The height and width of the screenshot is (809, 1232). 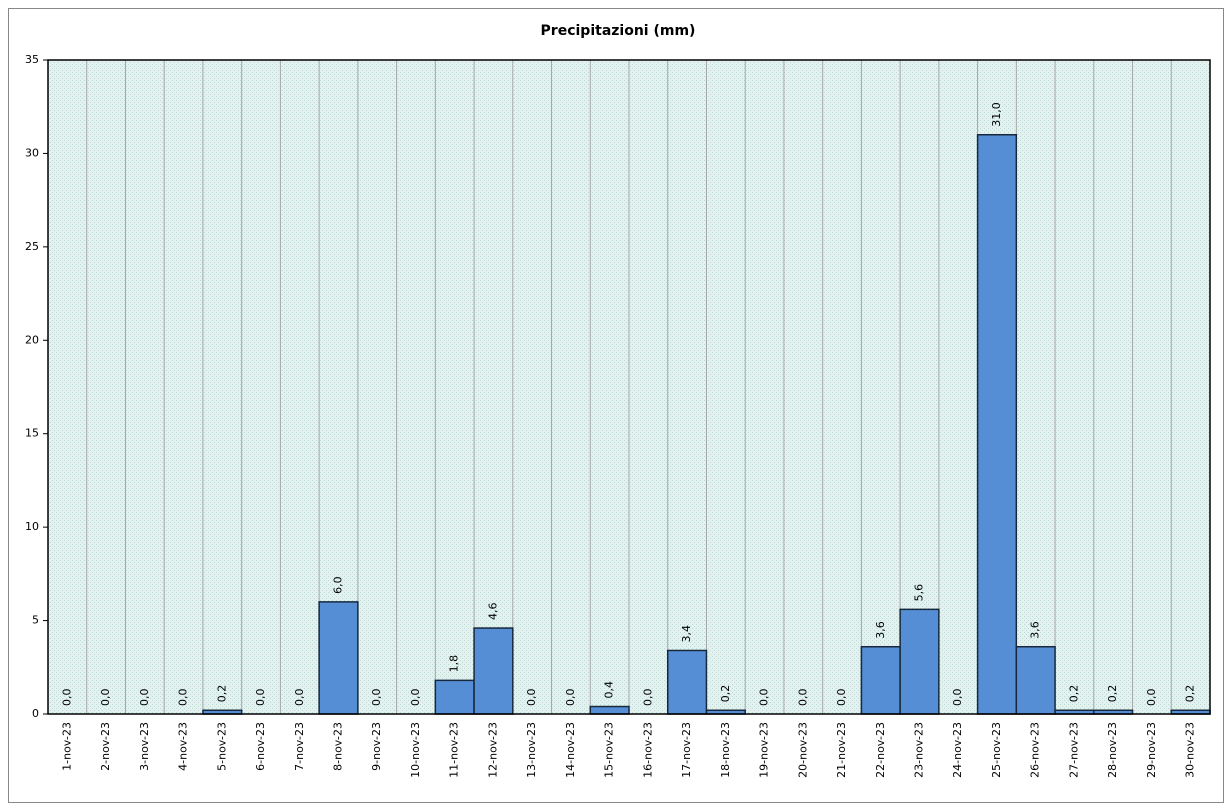 What do you see at coordinates (686, 634) in the screenshot?
I see `value-label: 3,4` at bounding box center [686, 634].